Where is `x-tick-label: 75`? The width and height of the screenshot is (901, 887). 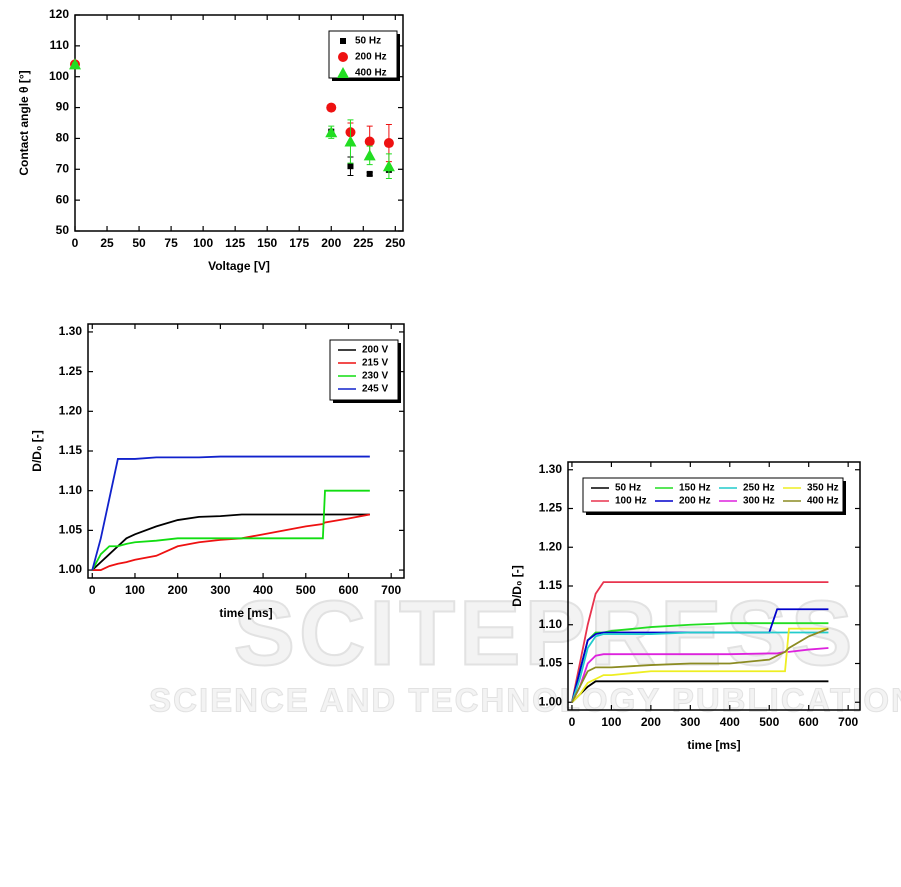
x-tick-label: 75 is located at coordinates (171, 243).